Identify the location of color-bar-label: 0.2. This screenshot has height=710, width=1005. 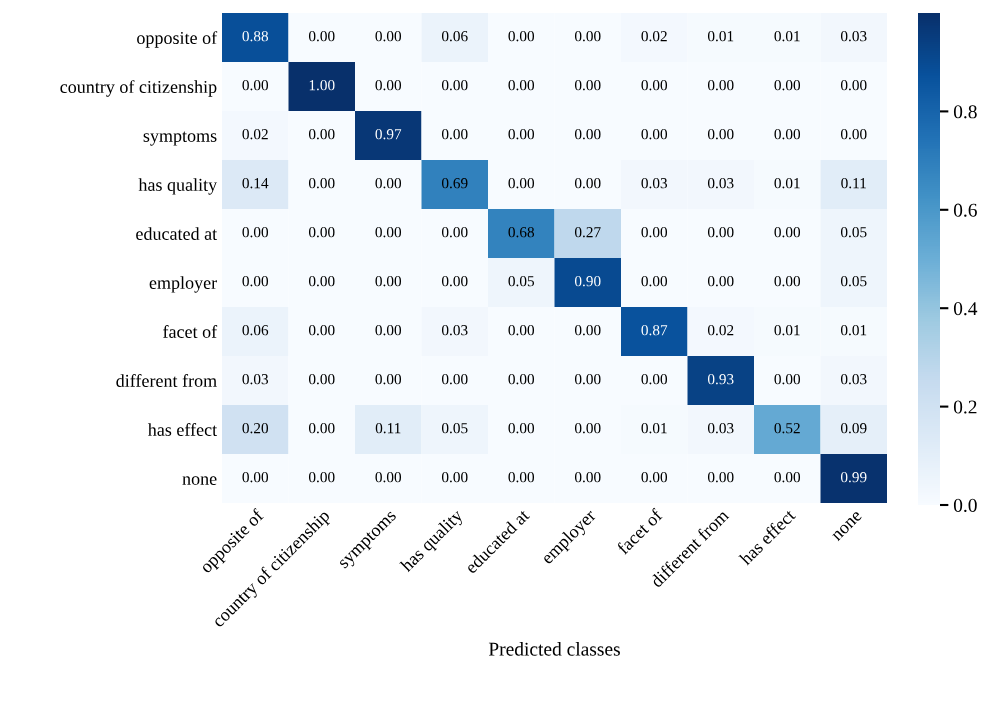
(965, 407).